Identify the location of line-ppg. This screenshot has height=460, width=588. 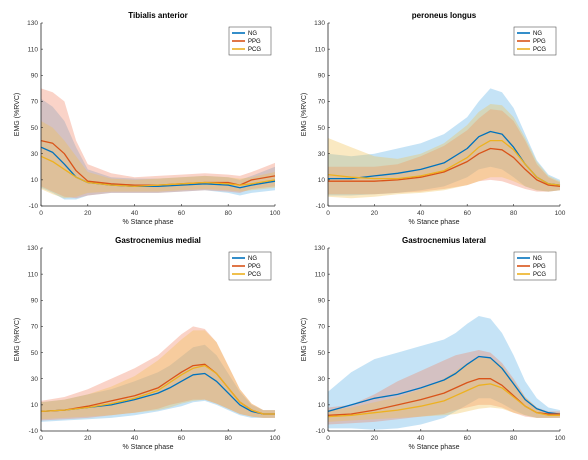
(444, 167).